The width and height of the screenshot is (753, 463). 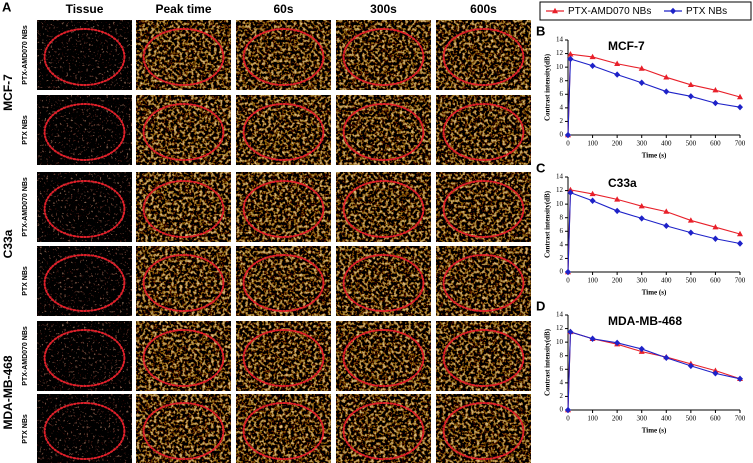 I want to click on column-header: 60s, so click(x=283, y=9).